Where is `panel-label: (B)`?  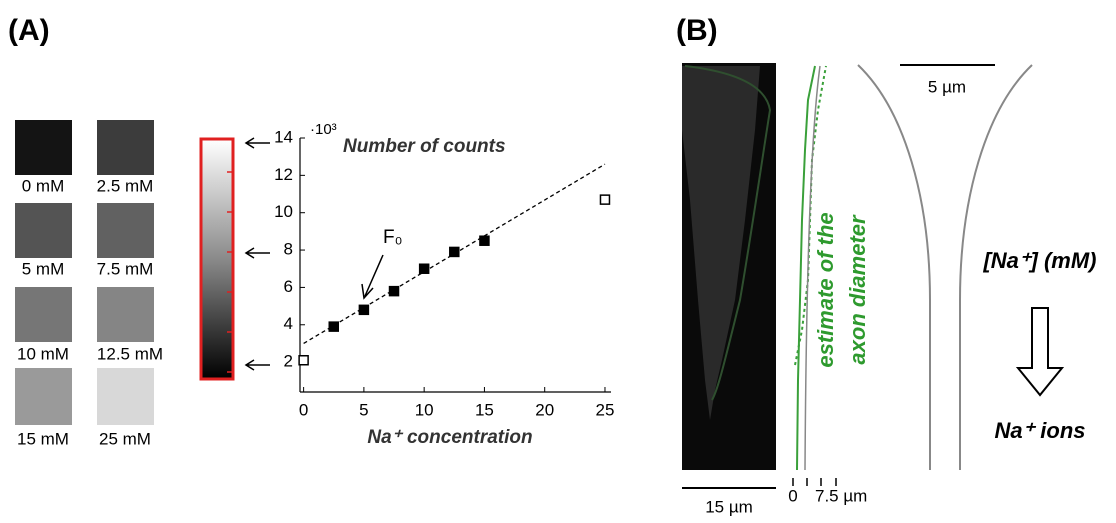 panel-label: (B) is located at coordinates (697, 30).